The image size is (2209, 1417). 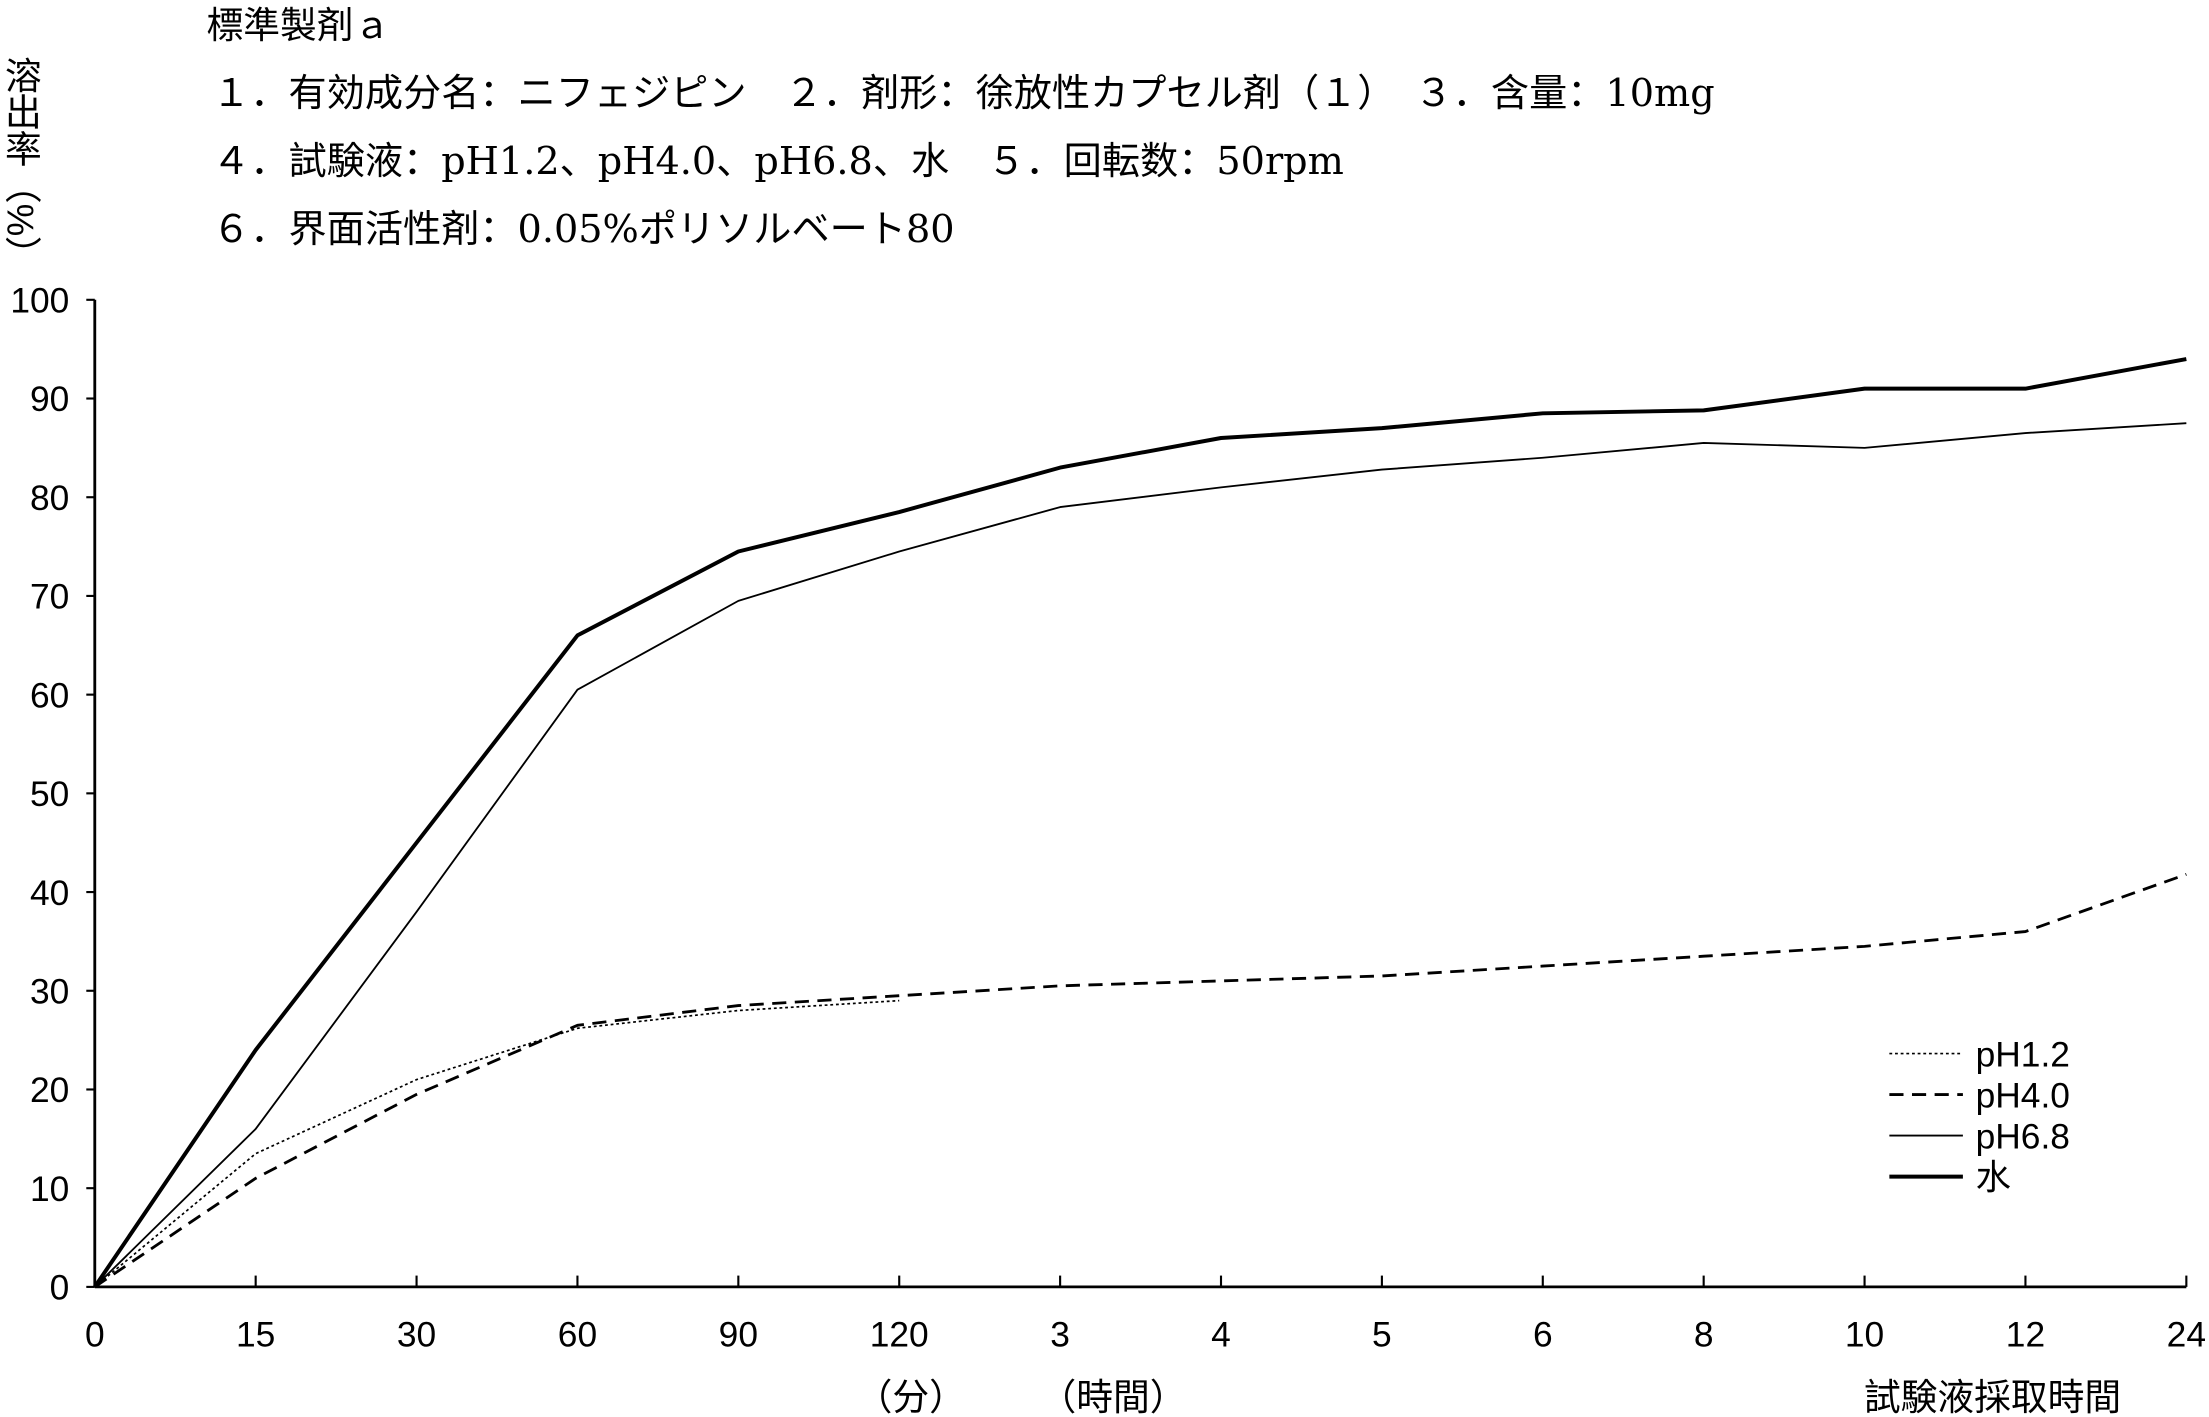 I want to click on y-tick-label: 60, so click(x=49, y=695).